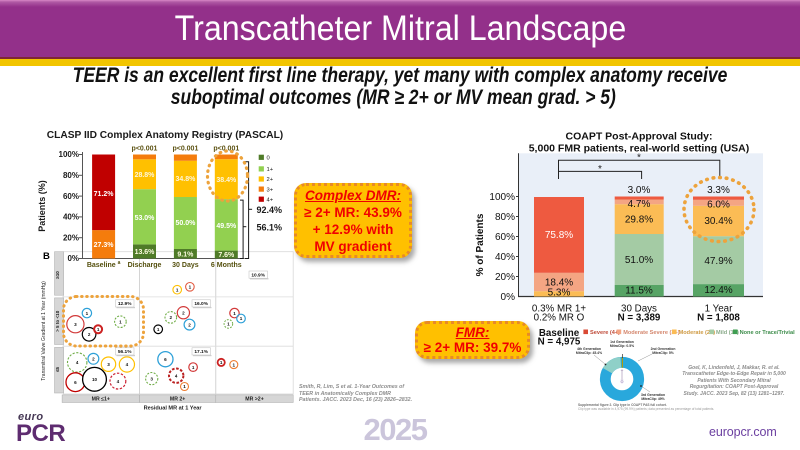 The height and width of the screenshot is (450, 800). I want to click on svg-text: Severe (4+), so click(605, 333).